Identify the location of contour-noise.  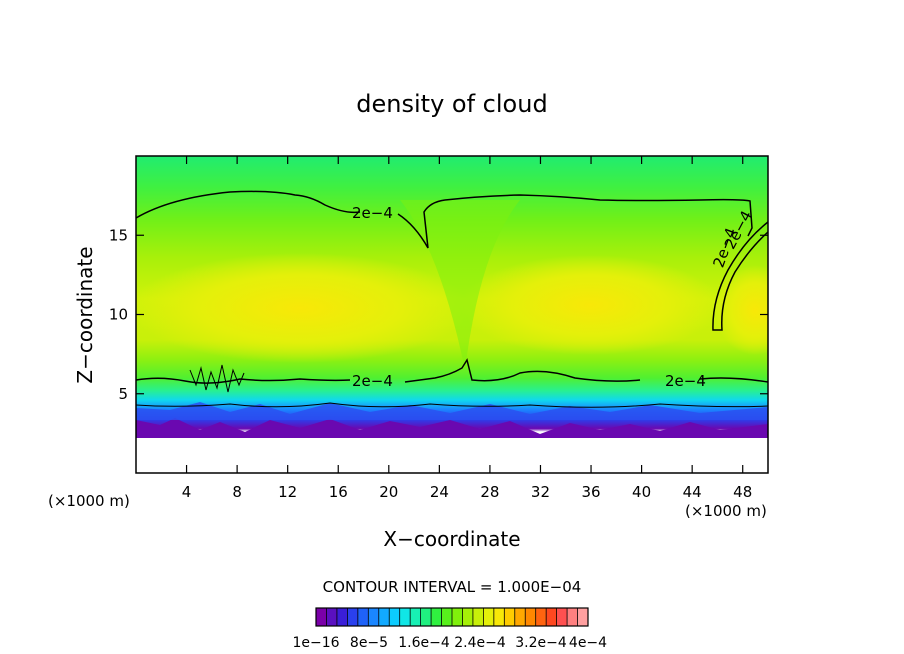
(217, 378).